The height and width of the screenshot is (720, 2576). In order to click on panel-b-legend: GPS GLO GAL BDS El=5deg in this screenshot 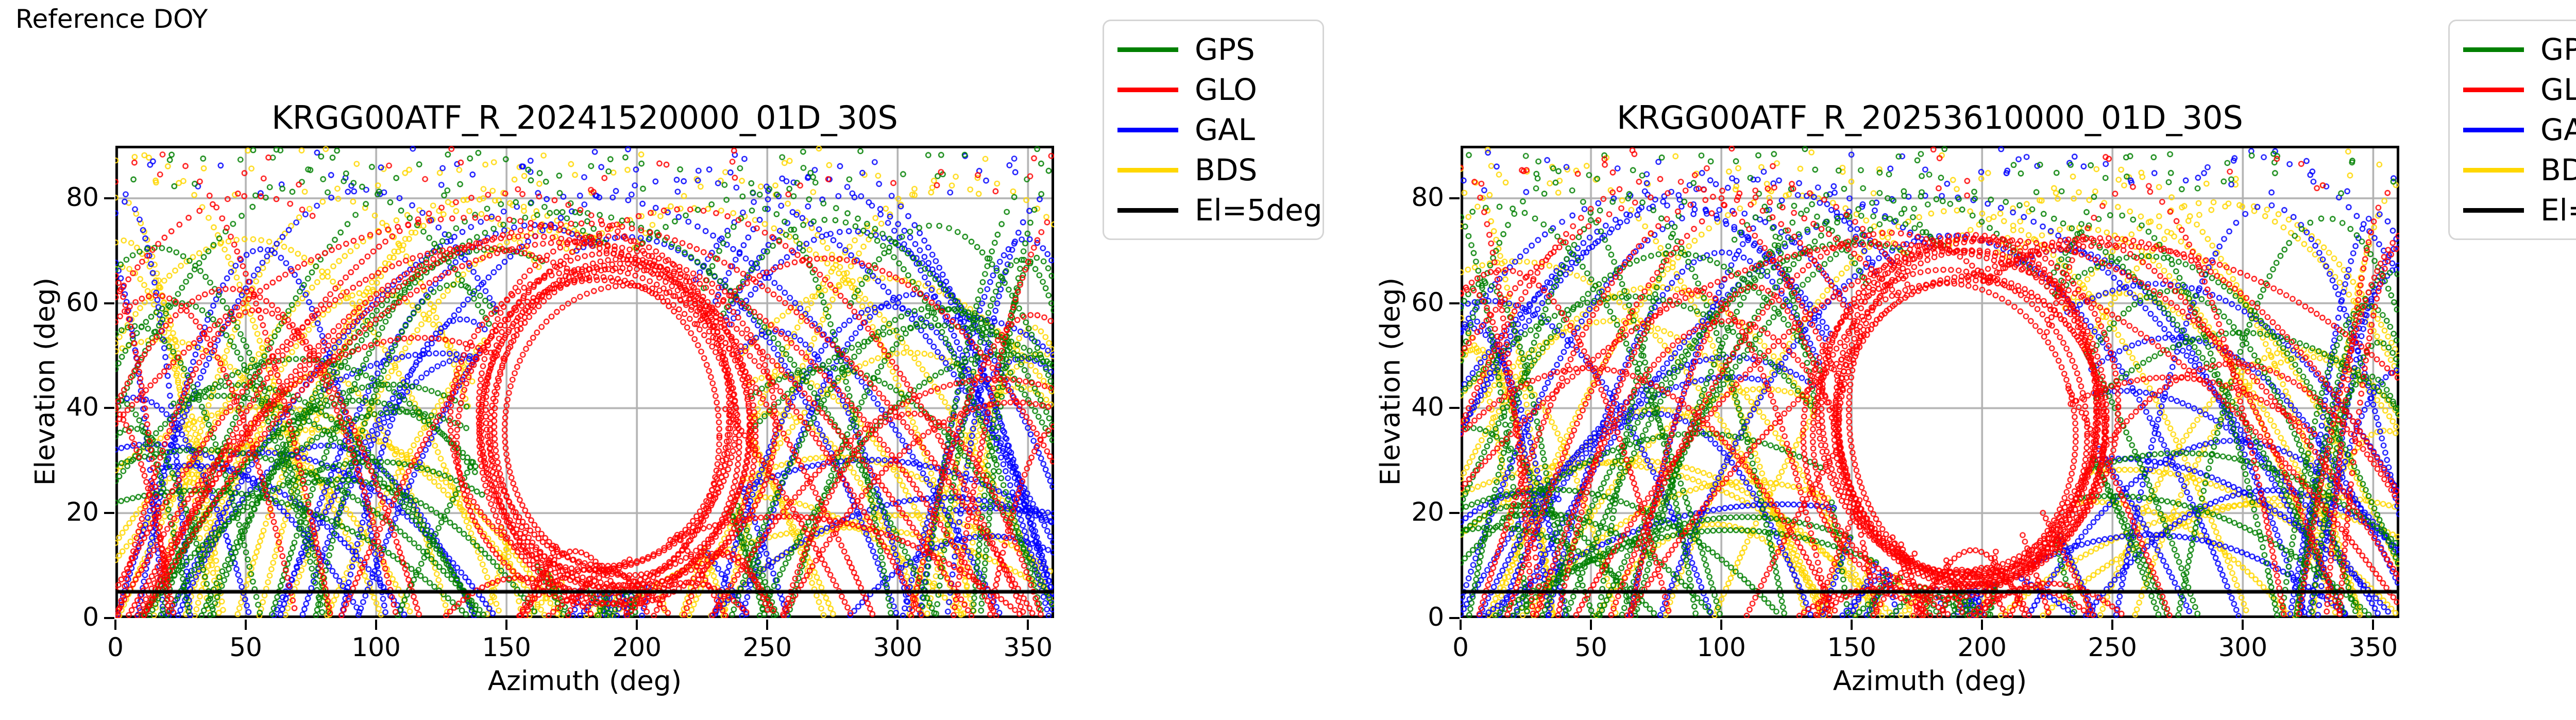, I will do `click(2512, 130)`.